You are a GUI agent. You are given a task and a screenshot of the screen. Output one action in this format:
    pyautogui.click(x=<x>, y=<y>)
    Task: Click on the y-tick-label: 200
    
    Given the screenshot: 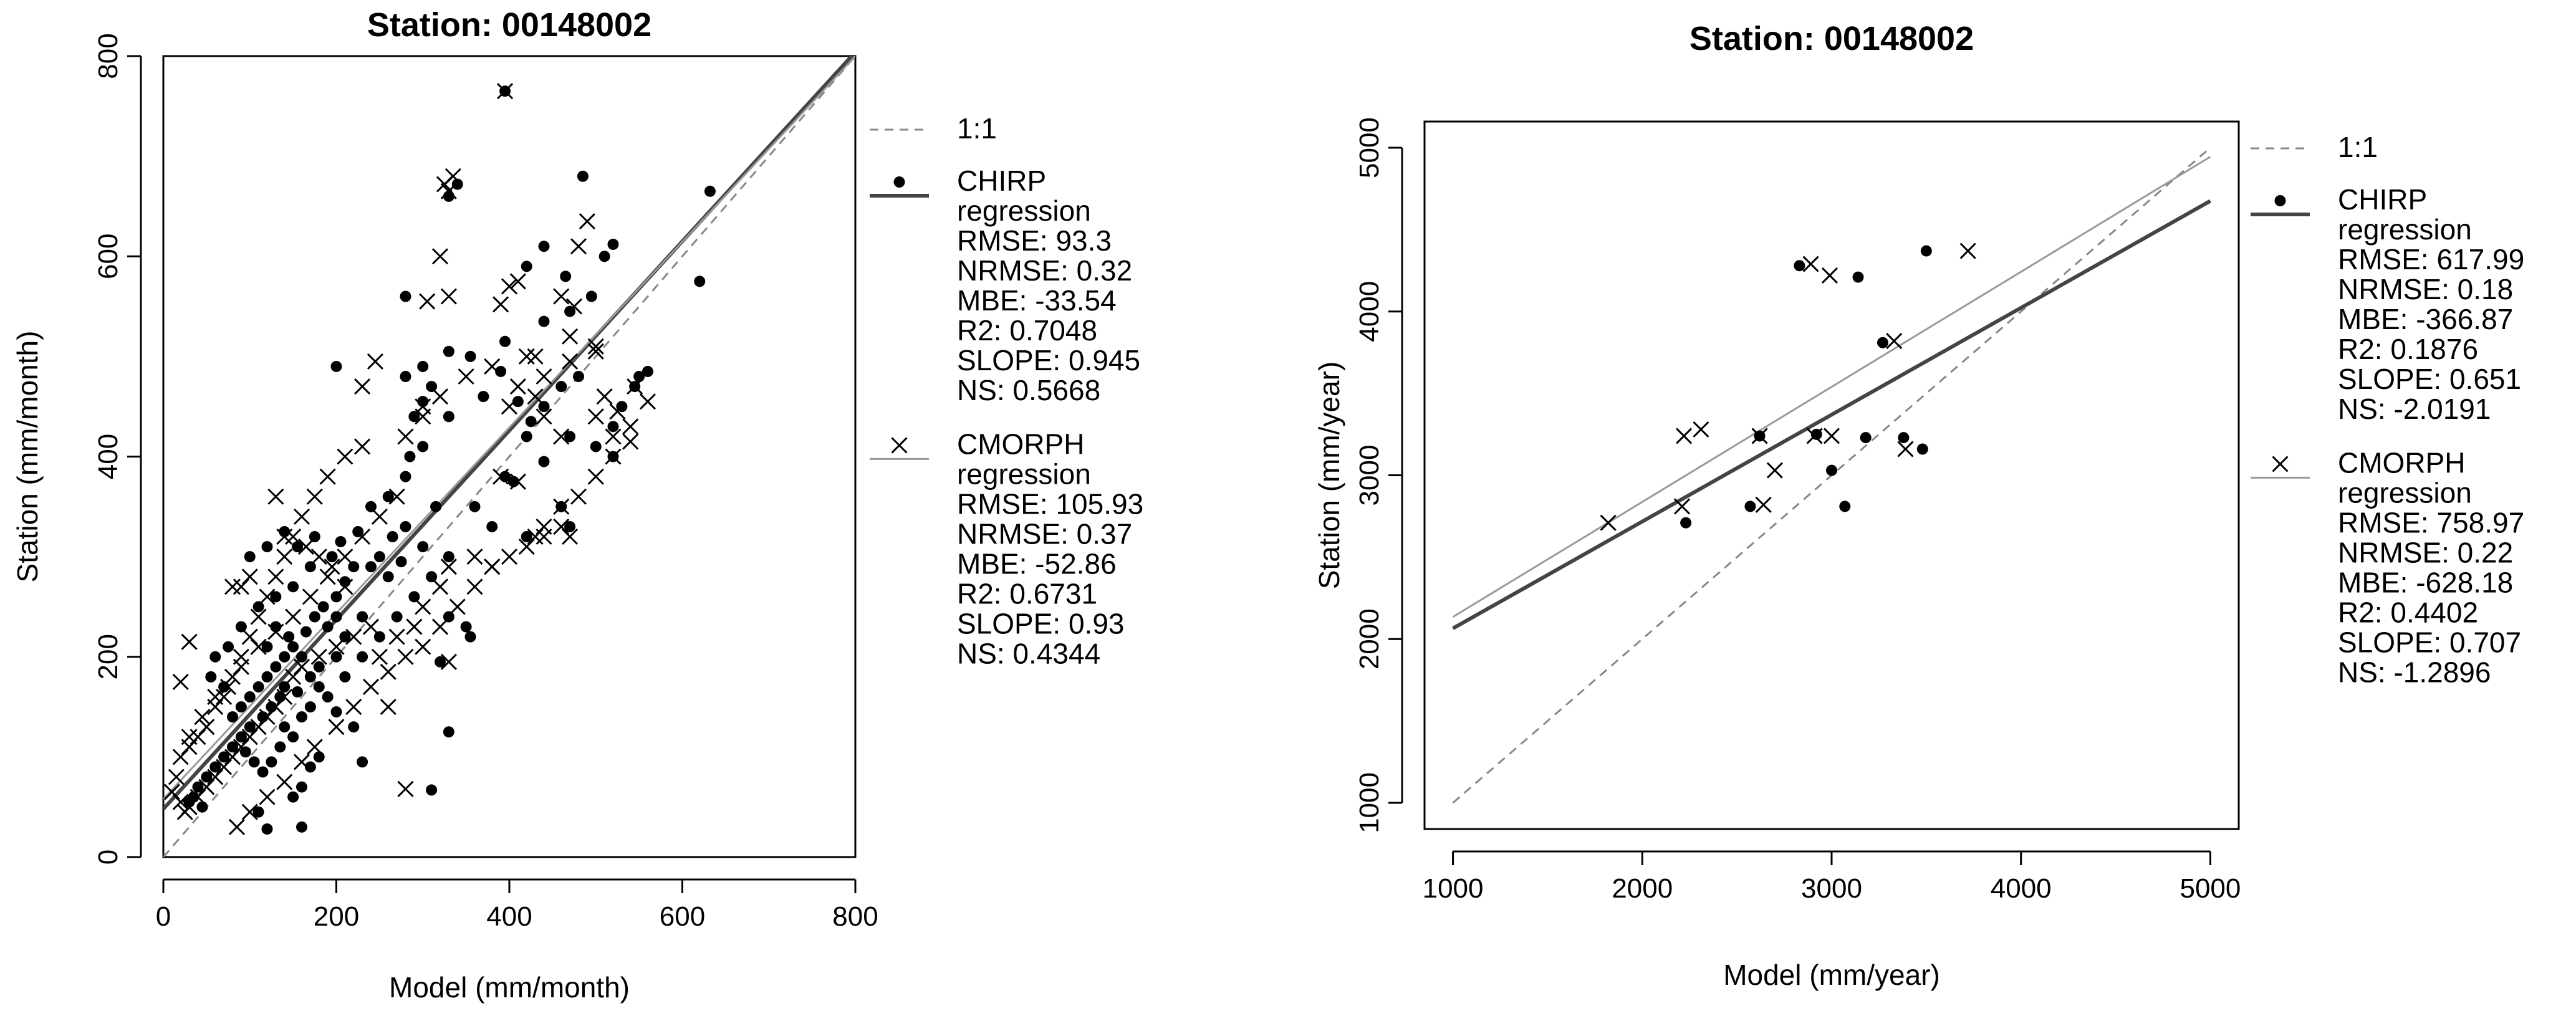 What is the action you would take?
    pyautogui.click(x=108, y=656)
    